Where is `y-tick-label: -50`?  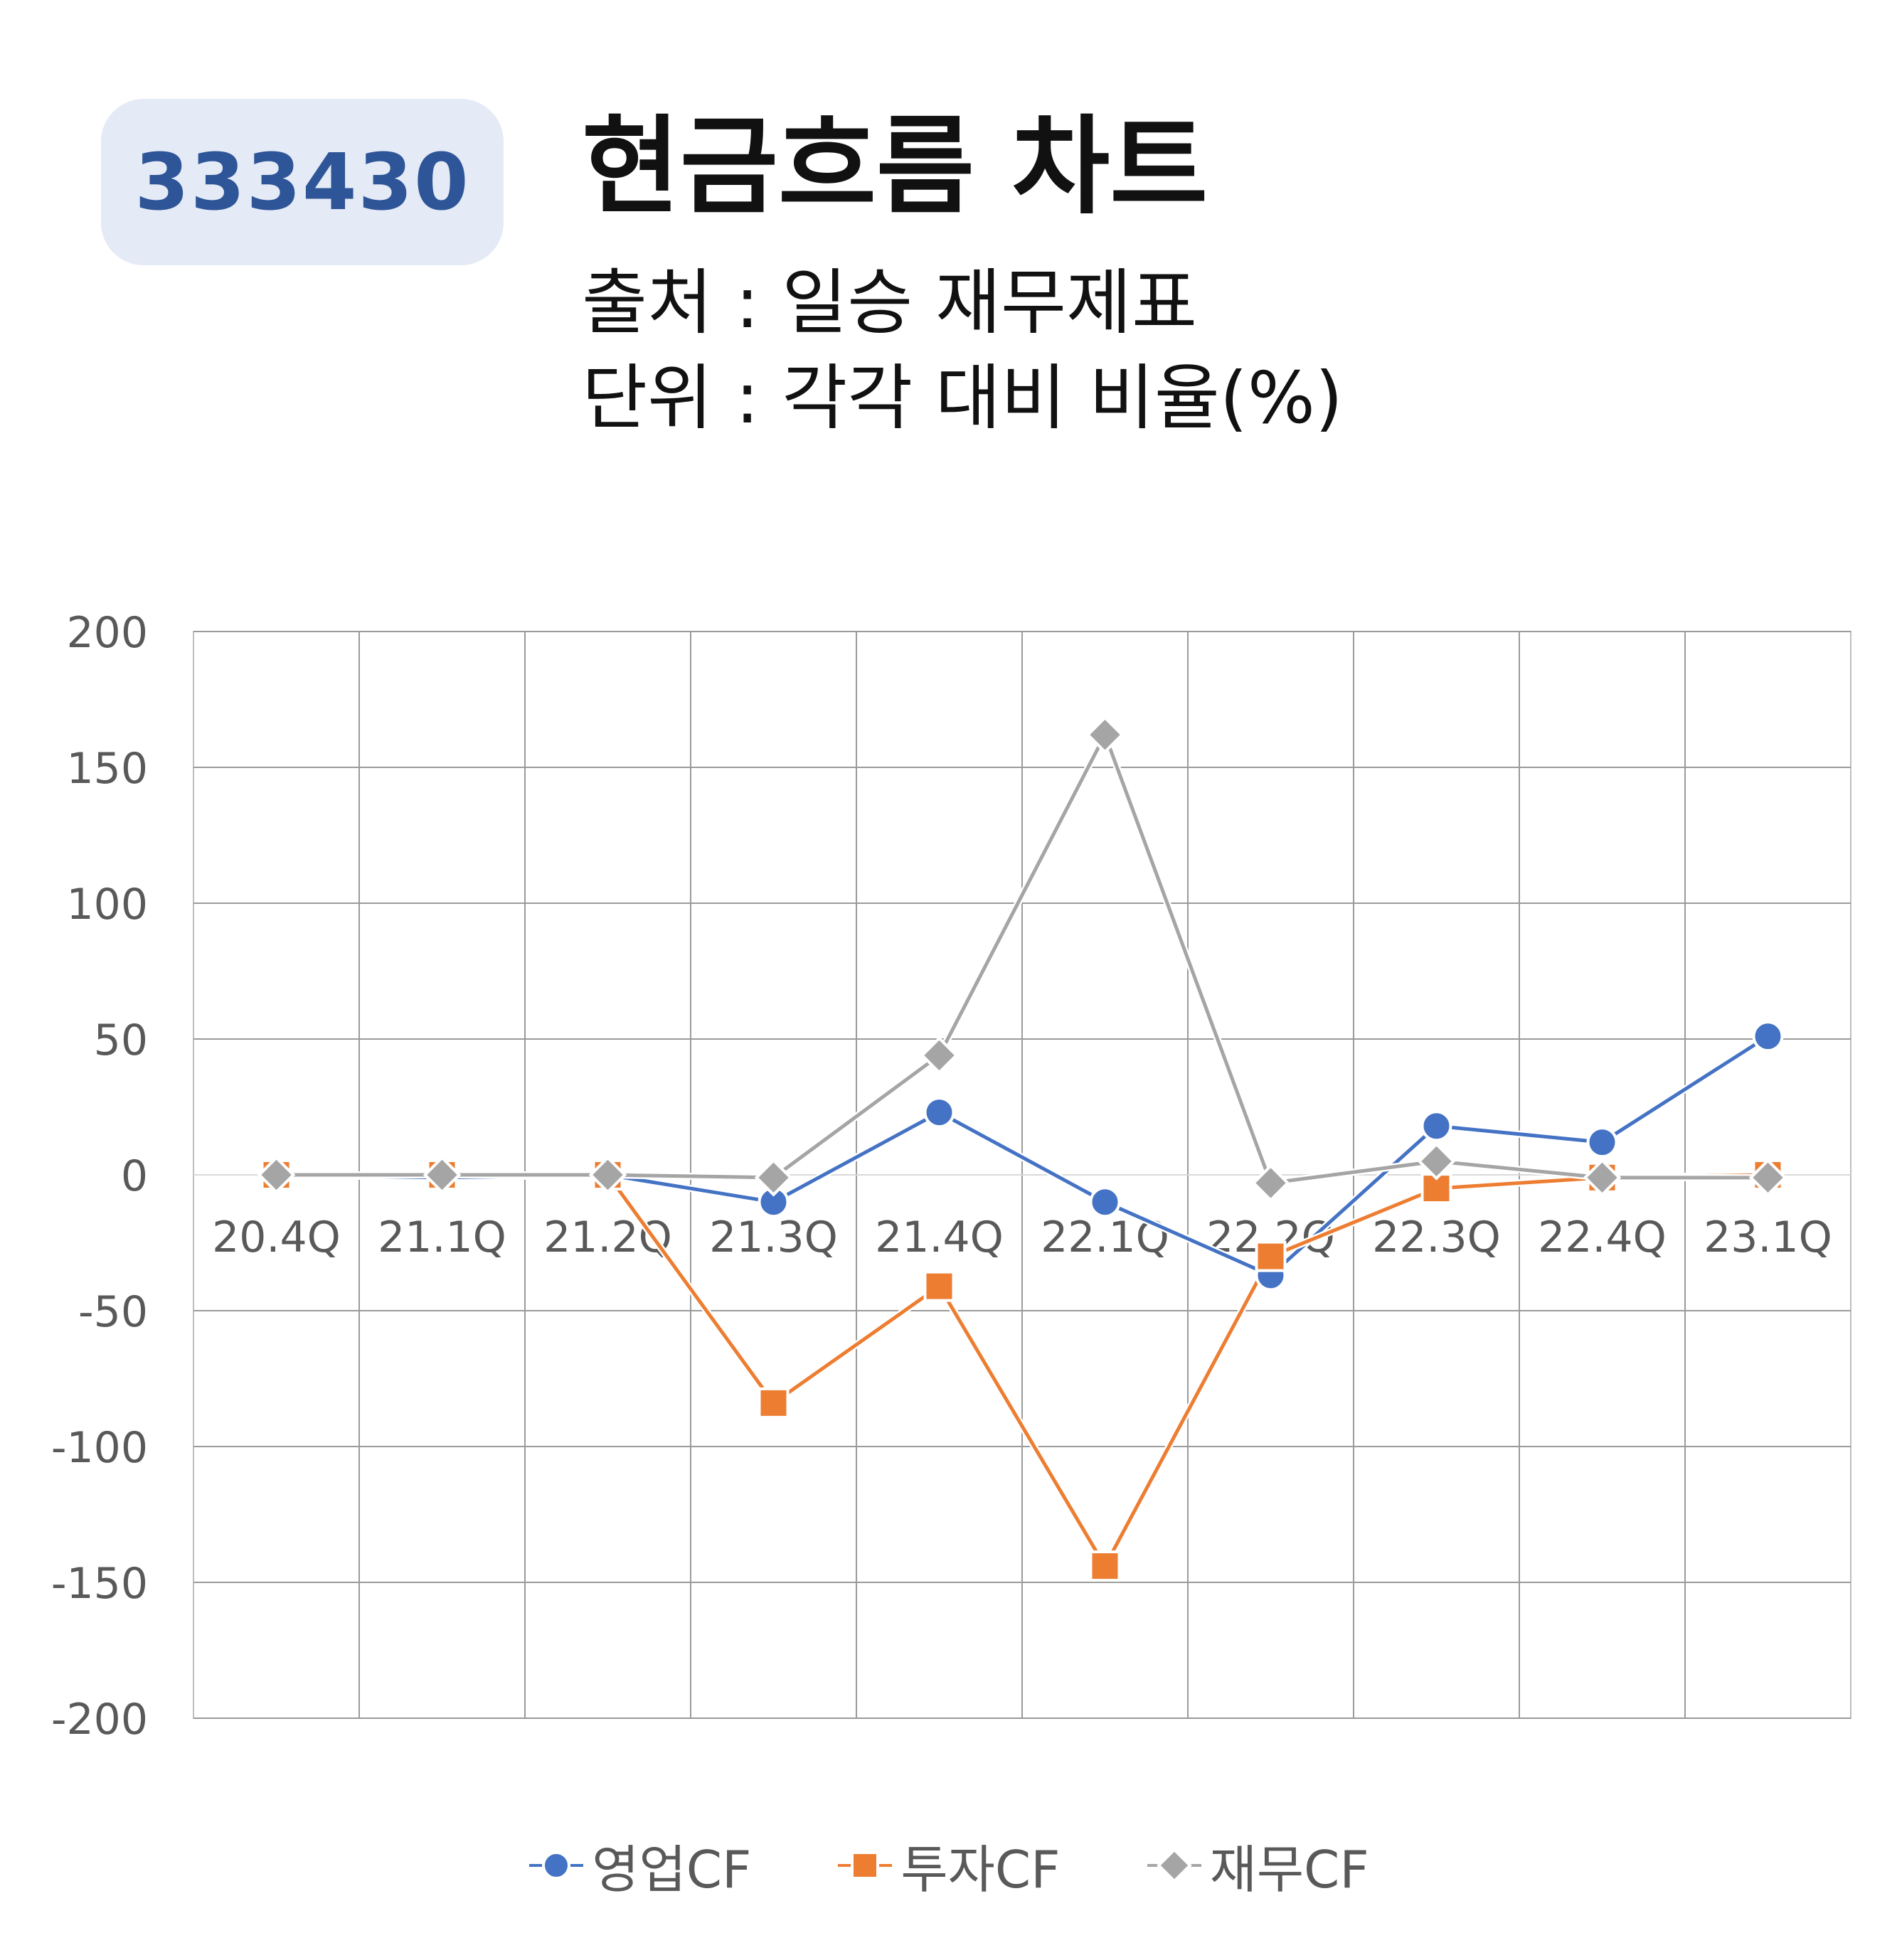
y-tick-label: -50 is located at coordinates (113, 1312).